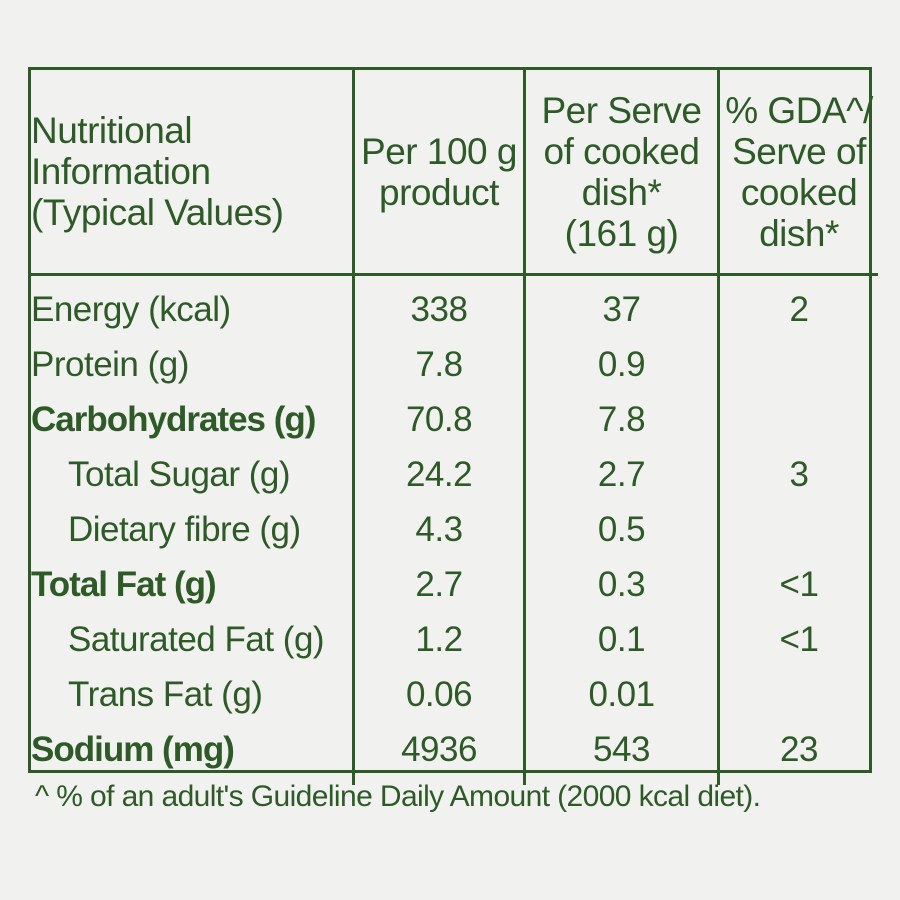 The width and height of the screenshot is (900, 900). What do you see at coordinates (193, 639) in the screenshot?
I see `row-label: Saturated Fat (g)` at bounding box center [193, 639].